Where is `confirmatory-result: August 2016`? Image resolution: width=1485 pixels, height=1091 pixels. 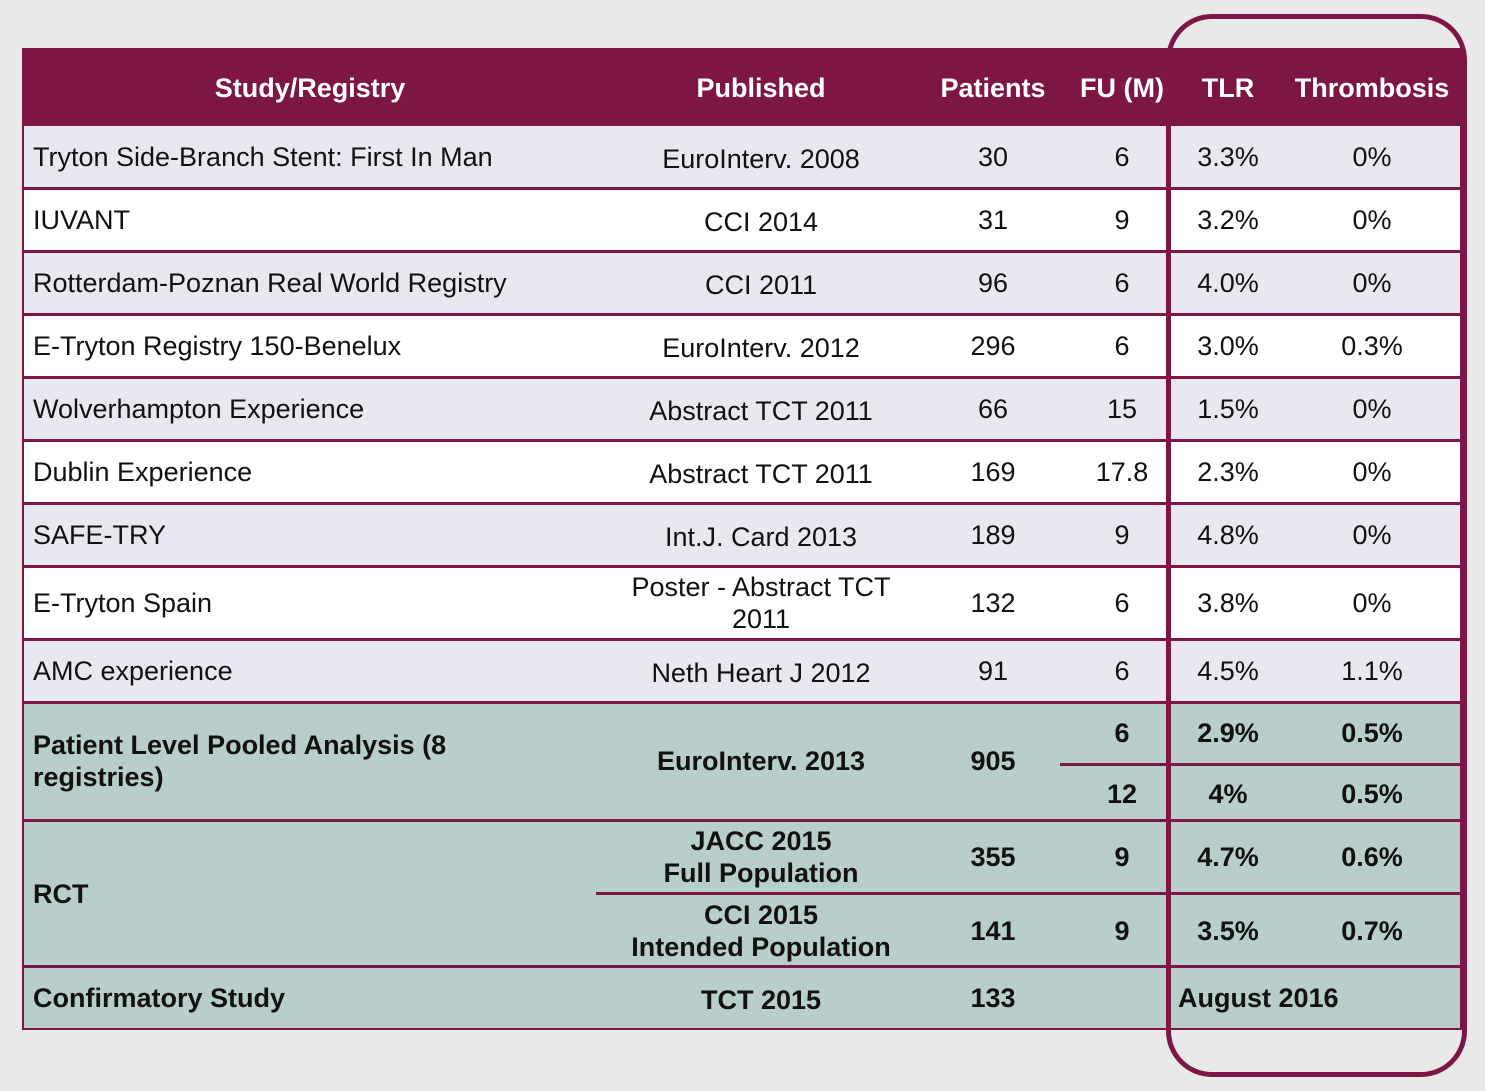 confirmatory-result: August 2016 is located at coordinates (1258, 998).